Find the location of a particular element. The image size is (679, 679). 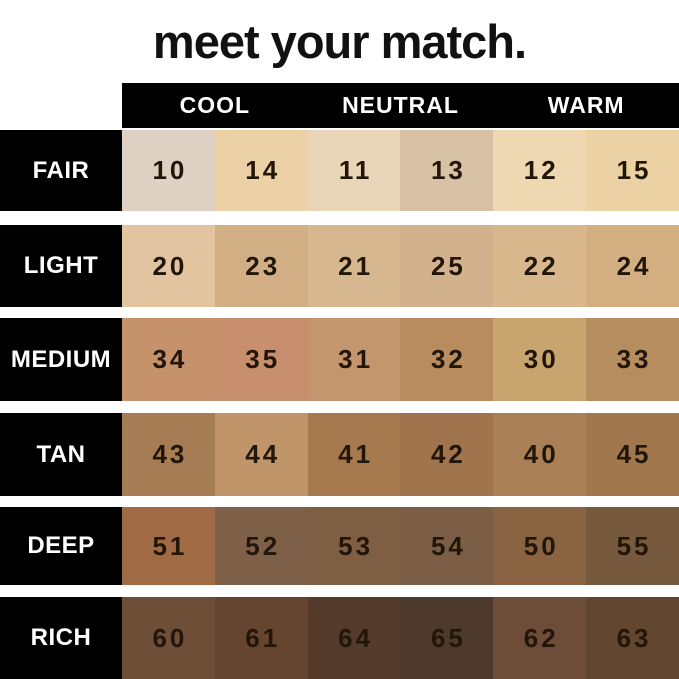

shade-swatch: 23 is located at coordinates (261, 266).